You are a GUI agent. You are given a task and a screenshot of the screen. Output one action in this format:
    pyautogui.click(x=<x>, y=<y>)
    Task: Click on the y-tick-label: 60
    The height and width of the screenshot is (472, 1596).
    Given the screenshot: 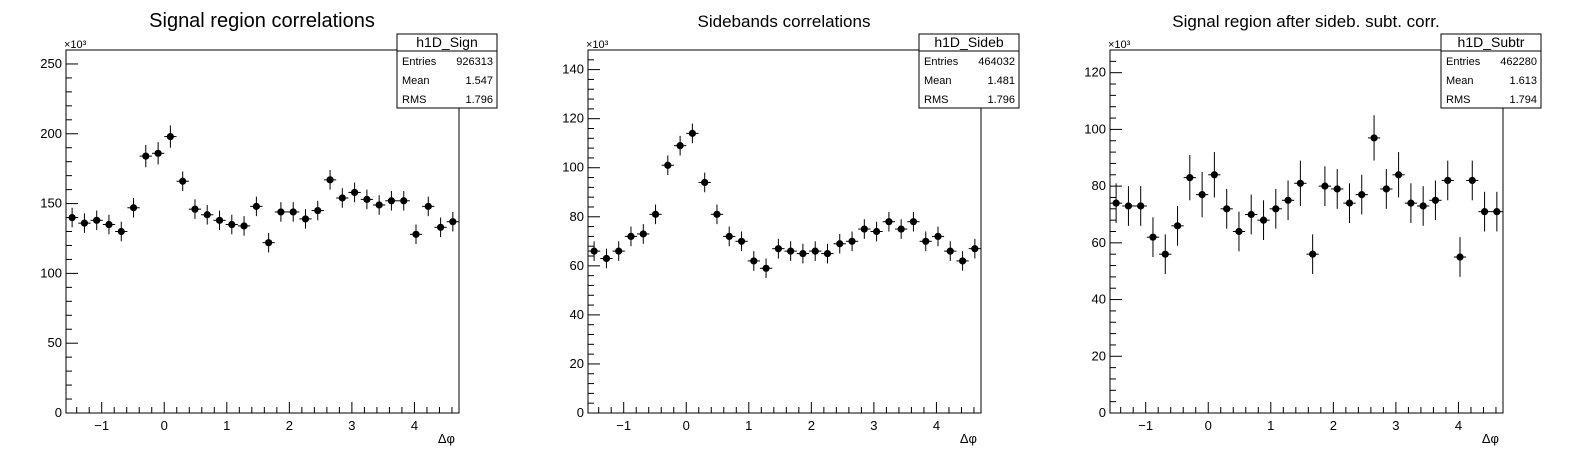 What is the action you would take?
    pyautogui.click(x=1099, y=242)
    